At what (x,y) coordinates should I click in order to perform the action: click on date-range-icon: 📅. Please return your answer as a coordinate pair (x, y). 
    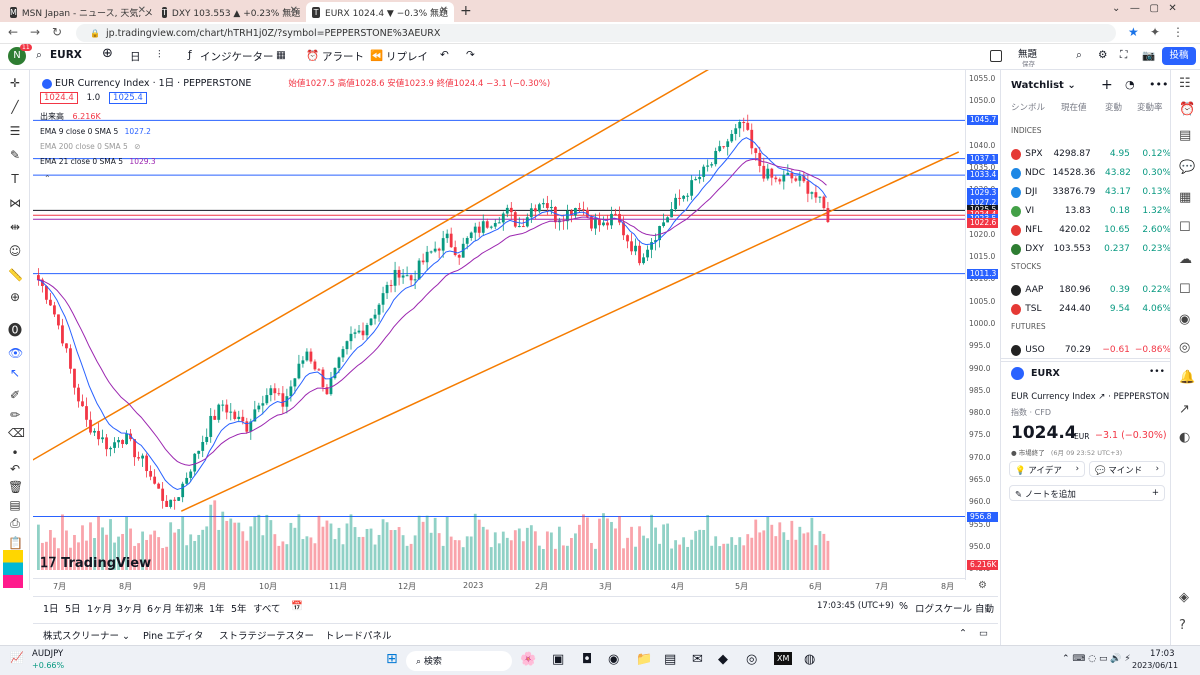
    Looking at the image, I should click on (297, 606).